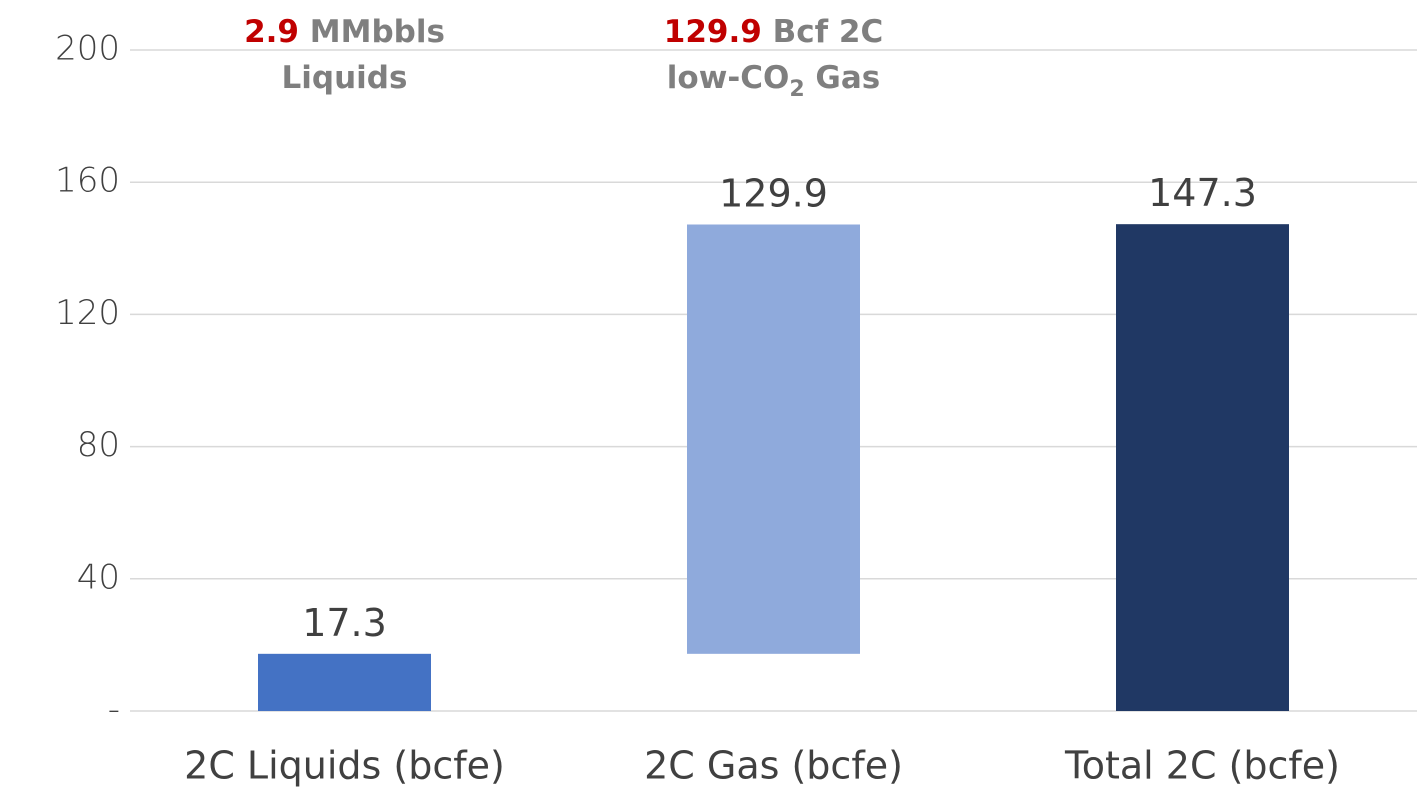  I want to click on value-label: 147.3, so click(1202, 193).